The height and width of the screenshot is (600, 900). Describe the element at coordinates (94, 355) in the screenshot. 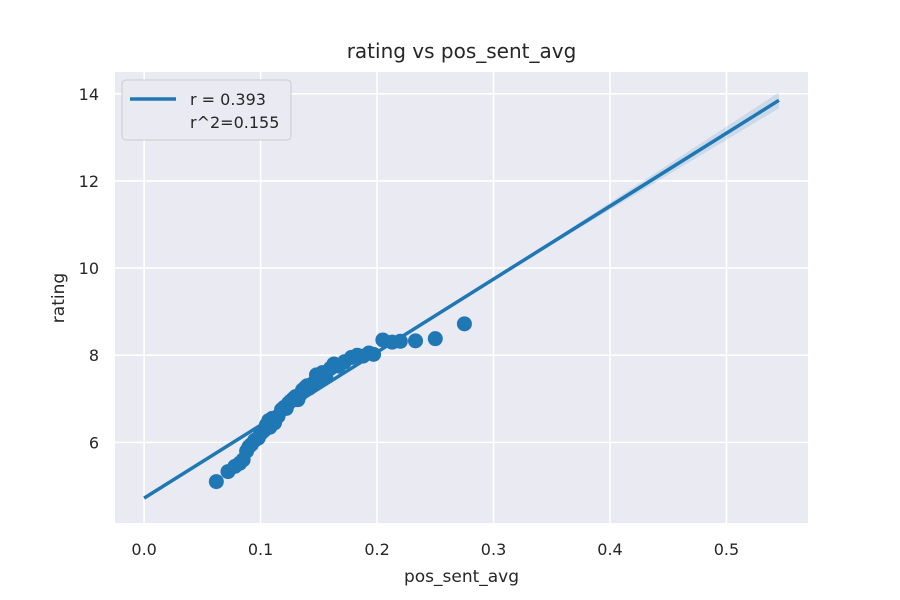

I see `y-tick-label: 8` at that location.